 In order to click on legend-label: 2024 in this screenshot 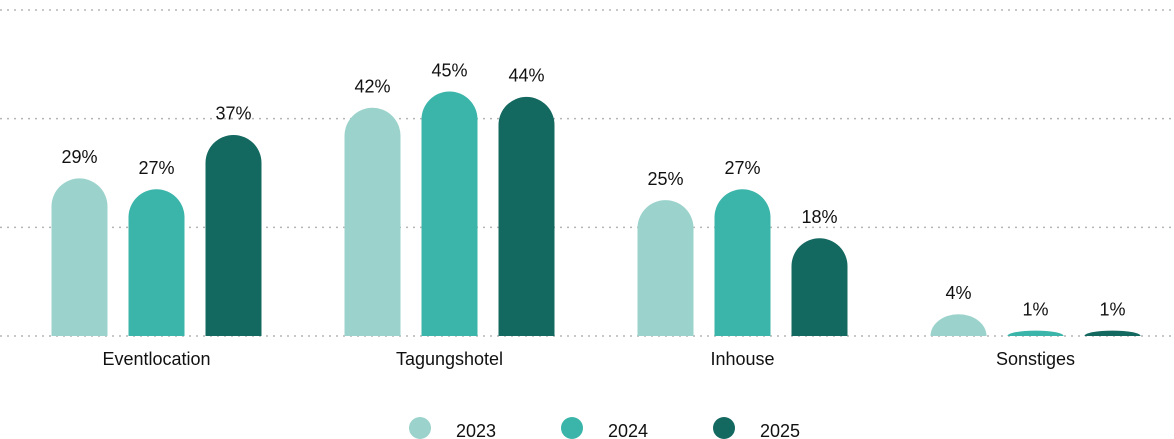, I will do `click(628, 430)`.